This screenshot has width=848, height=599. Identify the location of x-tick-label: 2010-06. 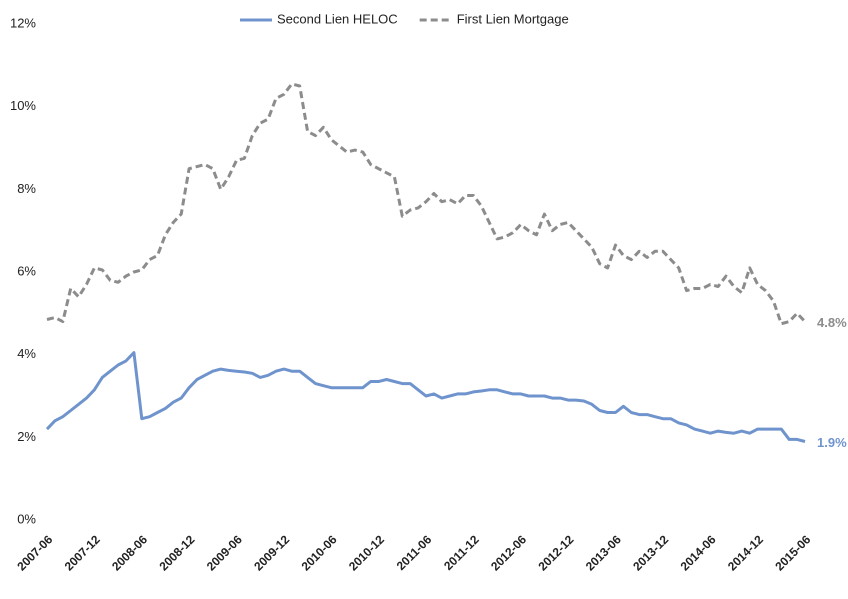
(319, 552).